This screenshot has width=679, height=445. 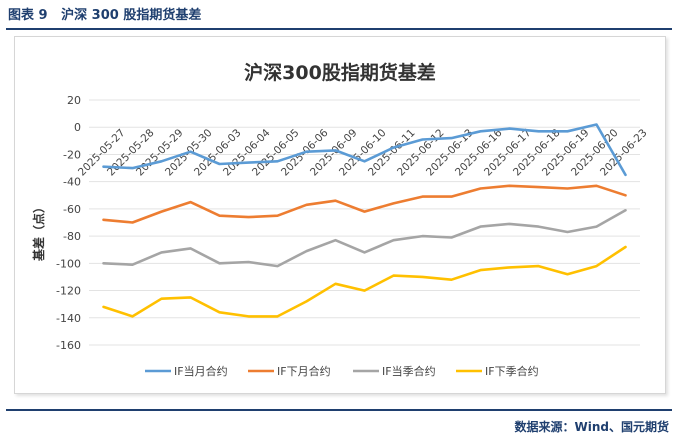 What do you see at coordinates (339, 410) in the screenshot?
I see `footer-divider` at bounding box center [339, 410].